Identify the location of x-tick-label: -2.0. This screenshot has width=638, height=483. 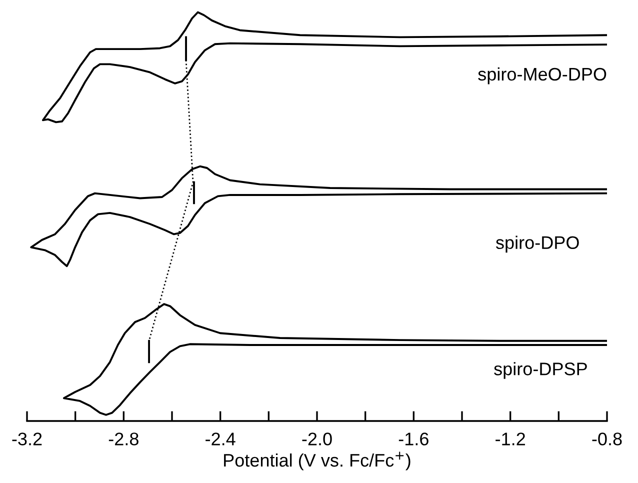
(317, 439).